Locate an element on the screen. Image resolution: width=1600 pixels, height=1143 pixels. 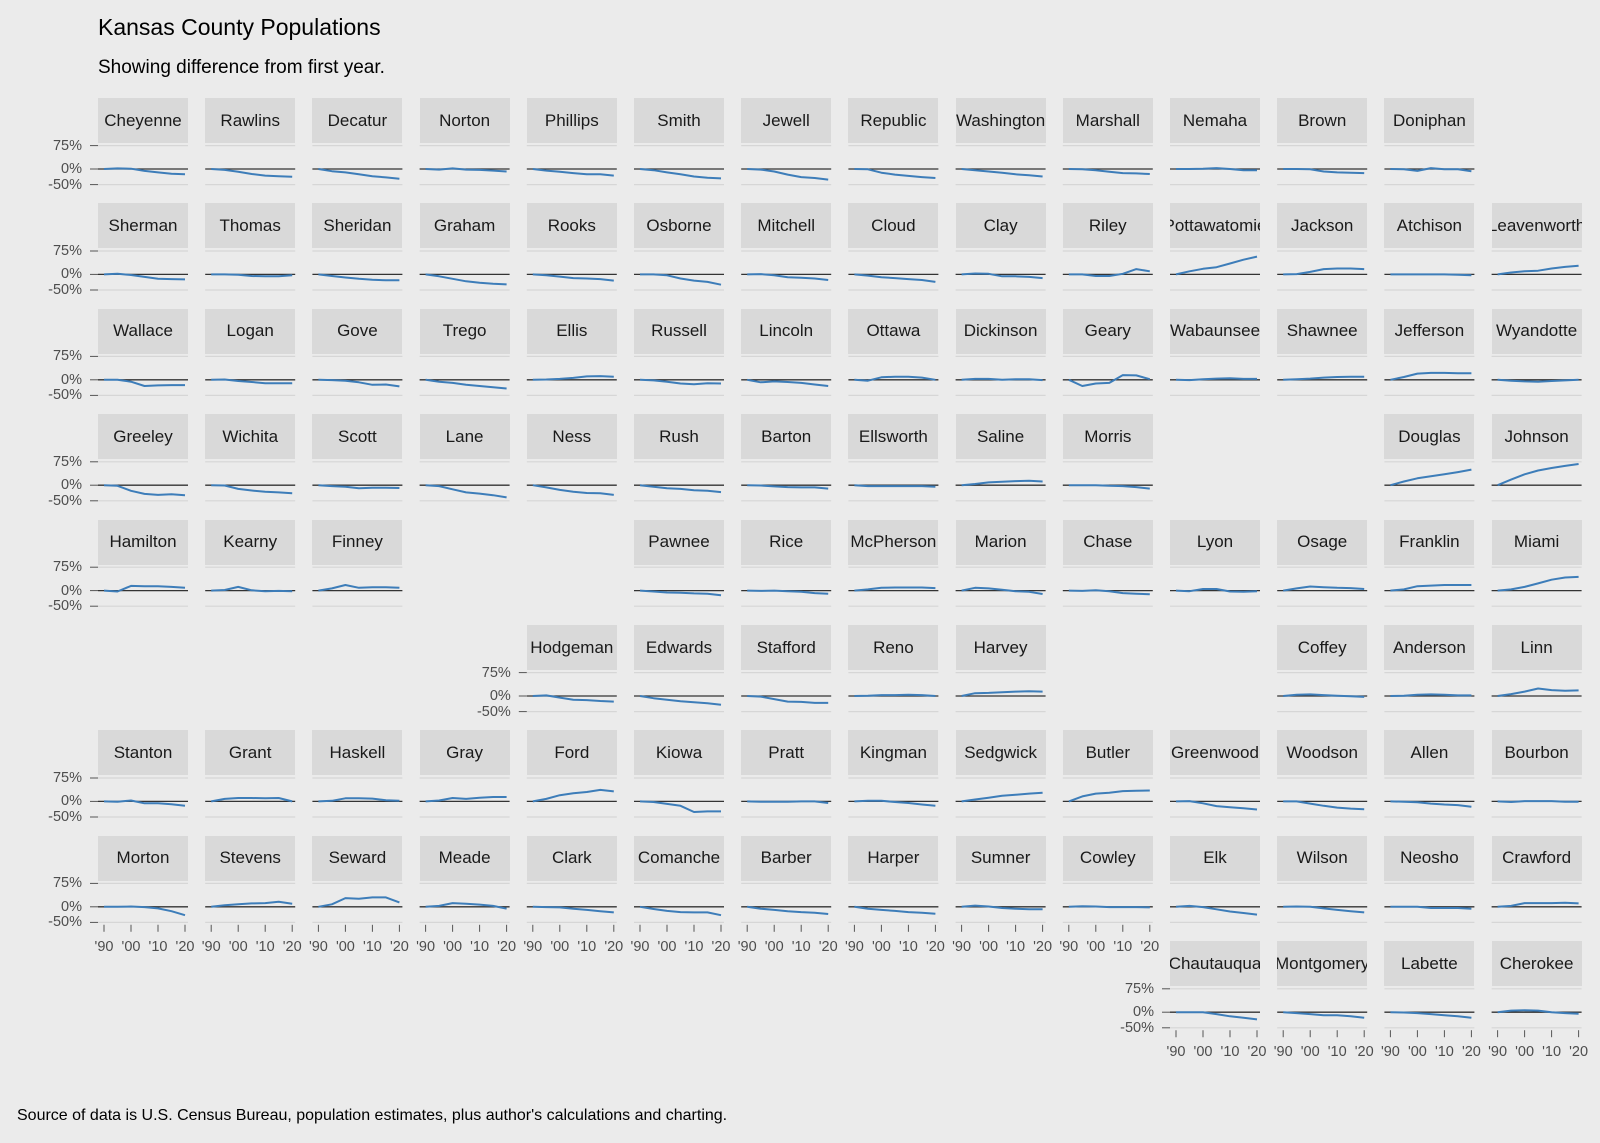
series-line-chautauqua is located at coordinates (1217, 1016).